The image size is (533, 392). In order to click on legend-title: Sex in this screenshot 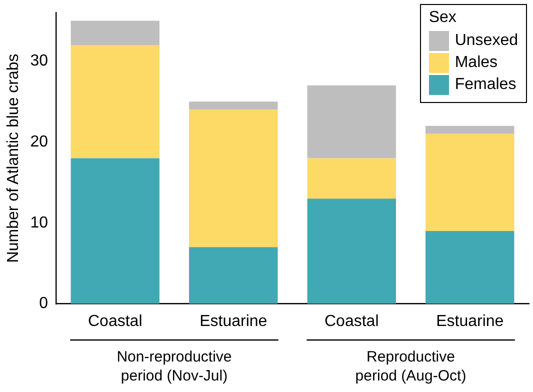, I will do `click(443, 18)`.